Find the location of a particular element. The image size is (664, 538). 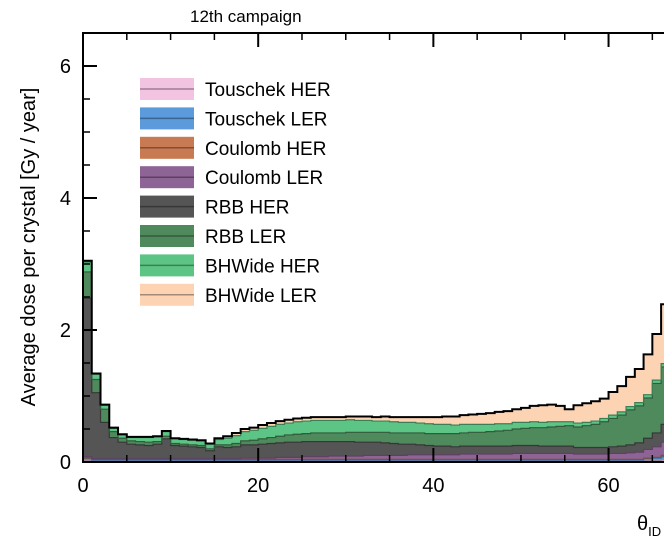

area-coulomb-ler is located at coordinates (373, 451).